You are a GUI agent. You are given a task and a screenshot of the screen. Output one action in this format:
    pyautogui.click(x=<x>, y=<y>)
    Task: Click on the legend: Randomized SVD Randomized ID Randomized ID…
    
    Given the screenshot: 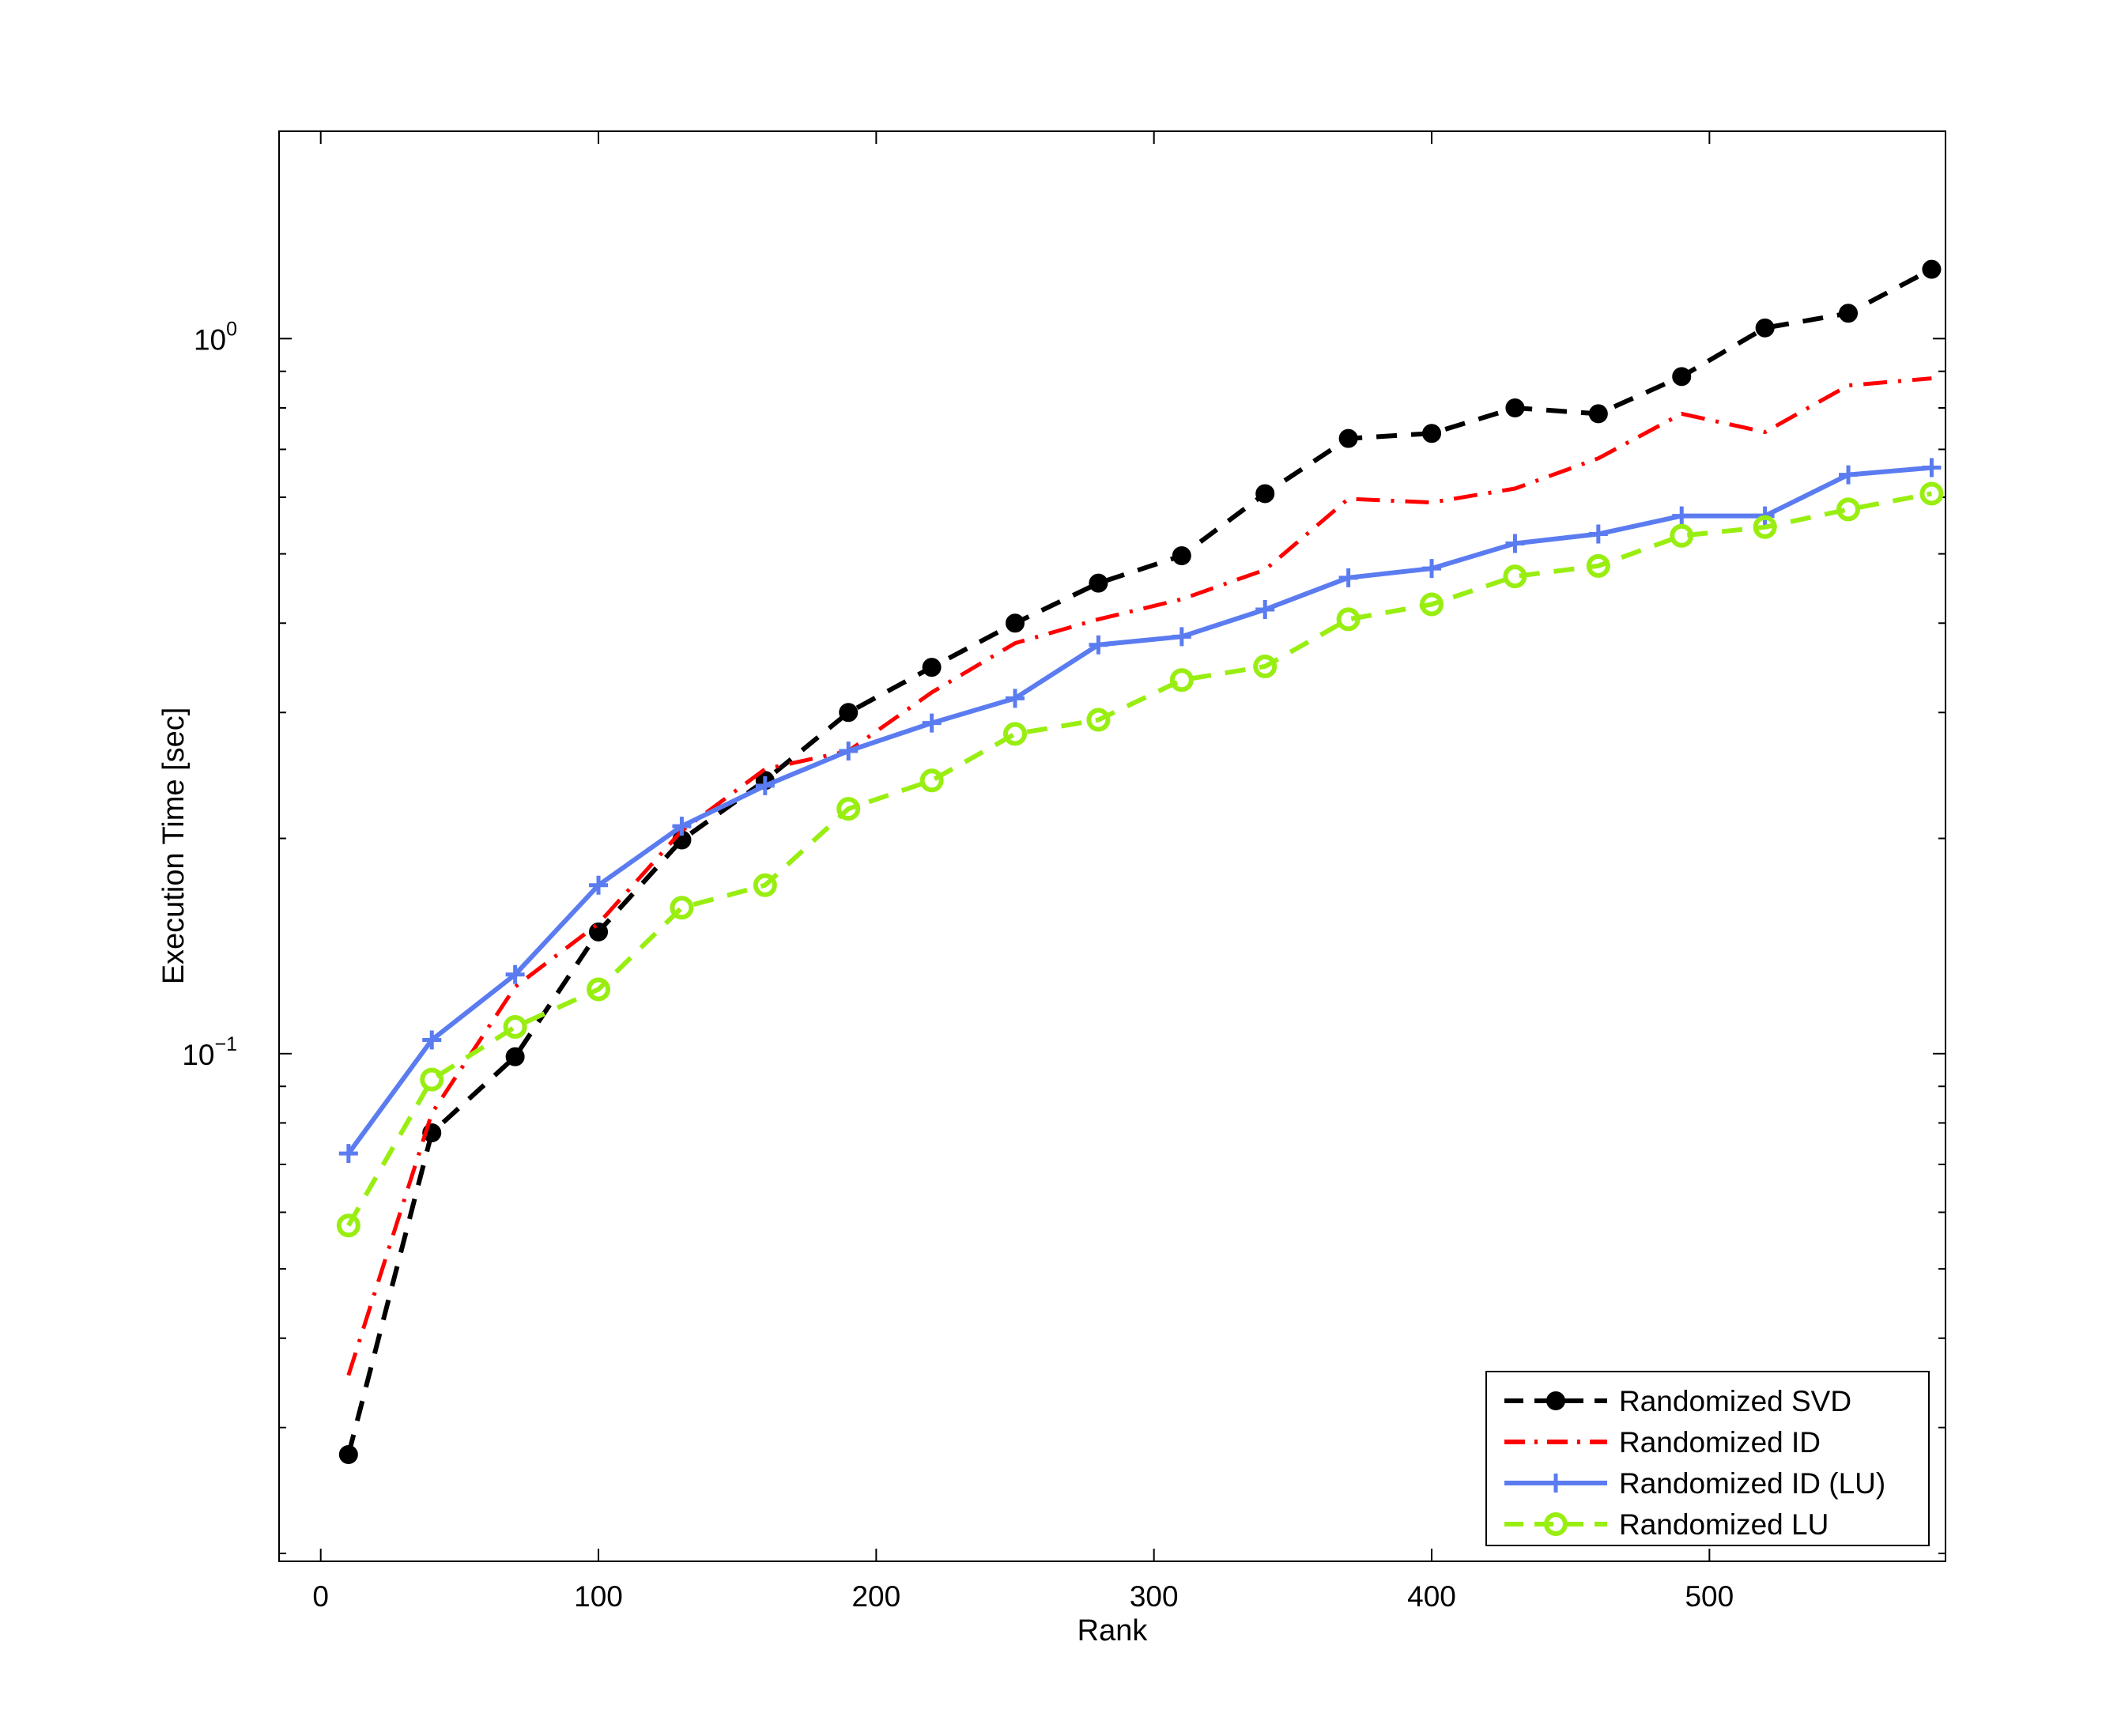 What is the action you would take?
    pyautogui.click(x=1708, y=1458)
    